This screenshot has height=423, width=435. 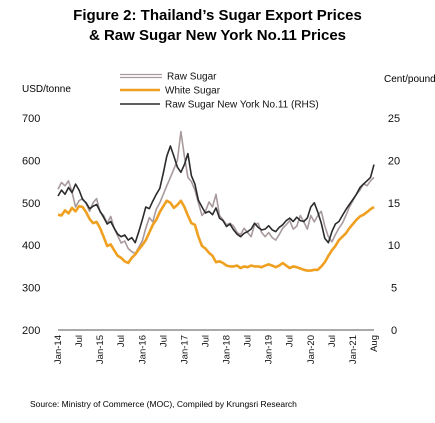 I want to click on y-left-tick-label: 500, so click(x=31, y=204).